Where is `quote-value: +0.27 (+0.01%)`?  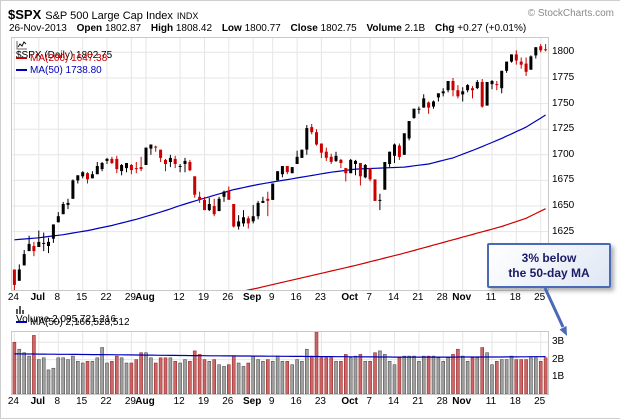
quote-value: +0.27 (+0.01%) is located at coordinates (492, 28).